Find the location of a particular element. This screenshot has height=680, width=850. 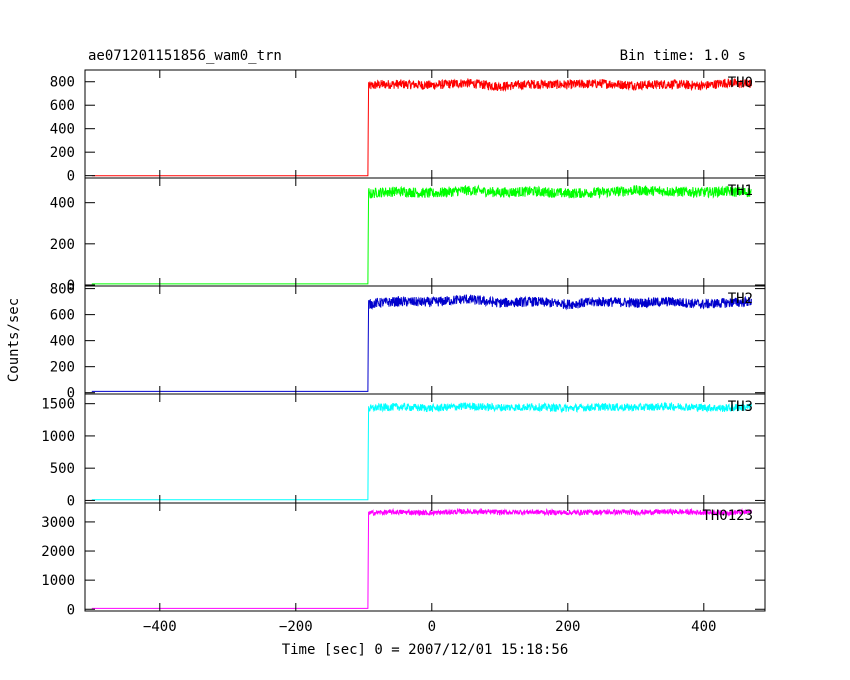

x-tick-label: 0 is located at coordinates (432, 627).